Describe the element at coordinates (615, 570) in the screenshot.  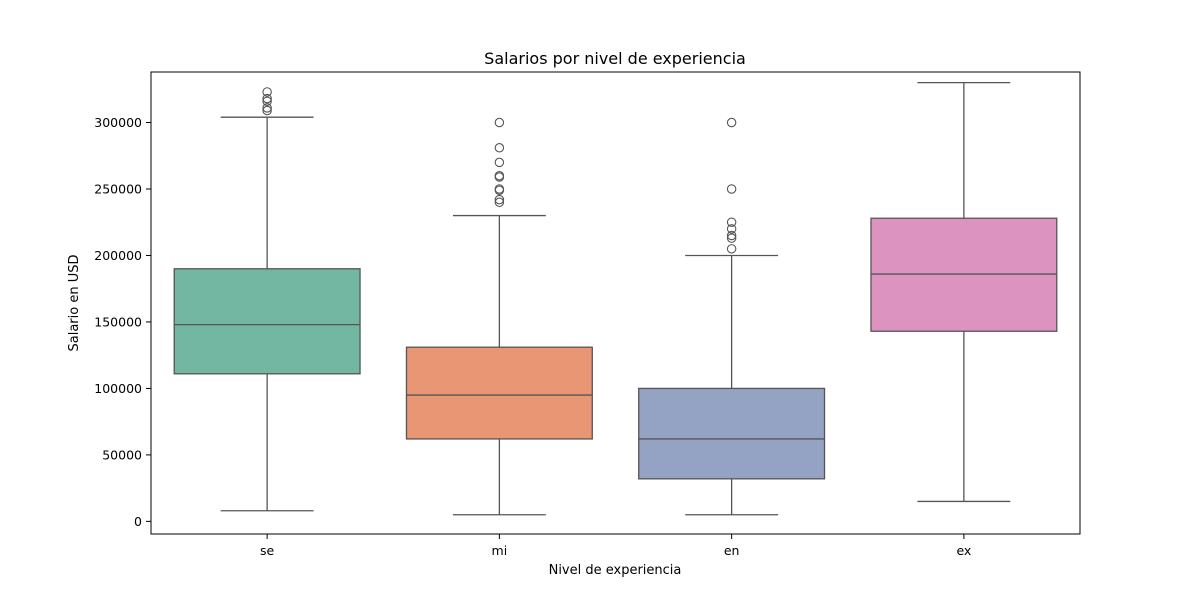
I see `x-axis-label: Nivel de experiencia` at that location.